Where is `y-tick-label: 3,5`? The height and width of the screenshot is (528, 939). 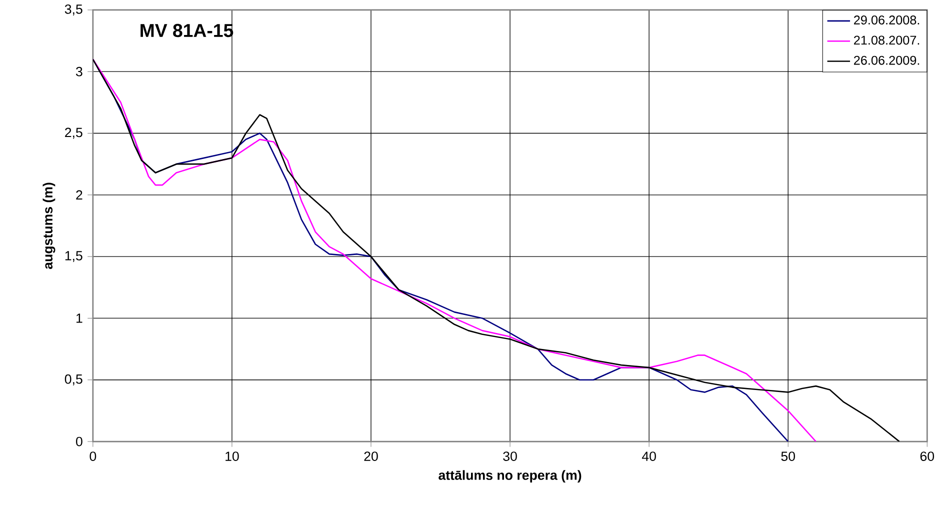 y-tick-label: 3,5 is located at coordinates (73, 10).